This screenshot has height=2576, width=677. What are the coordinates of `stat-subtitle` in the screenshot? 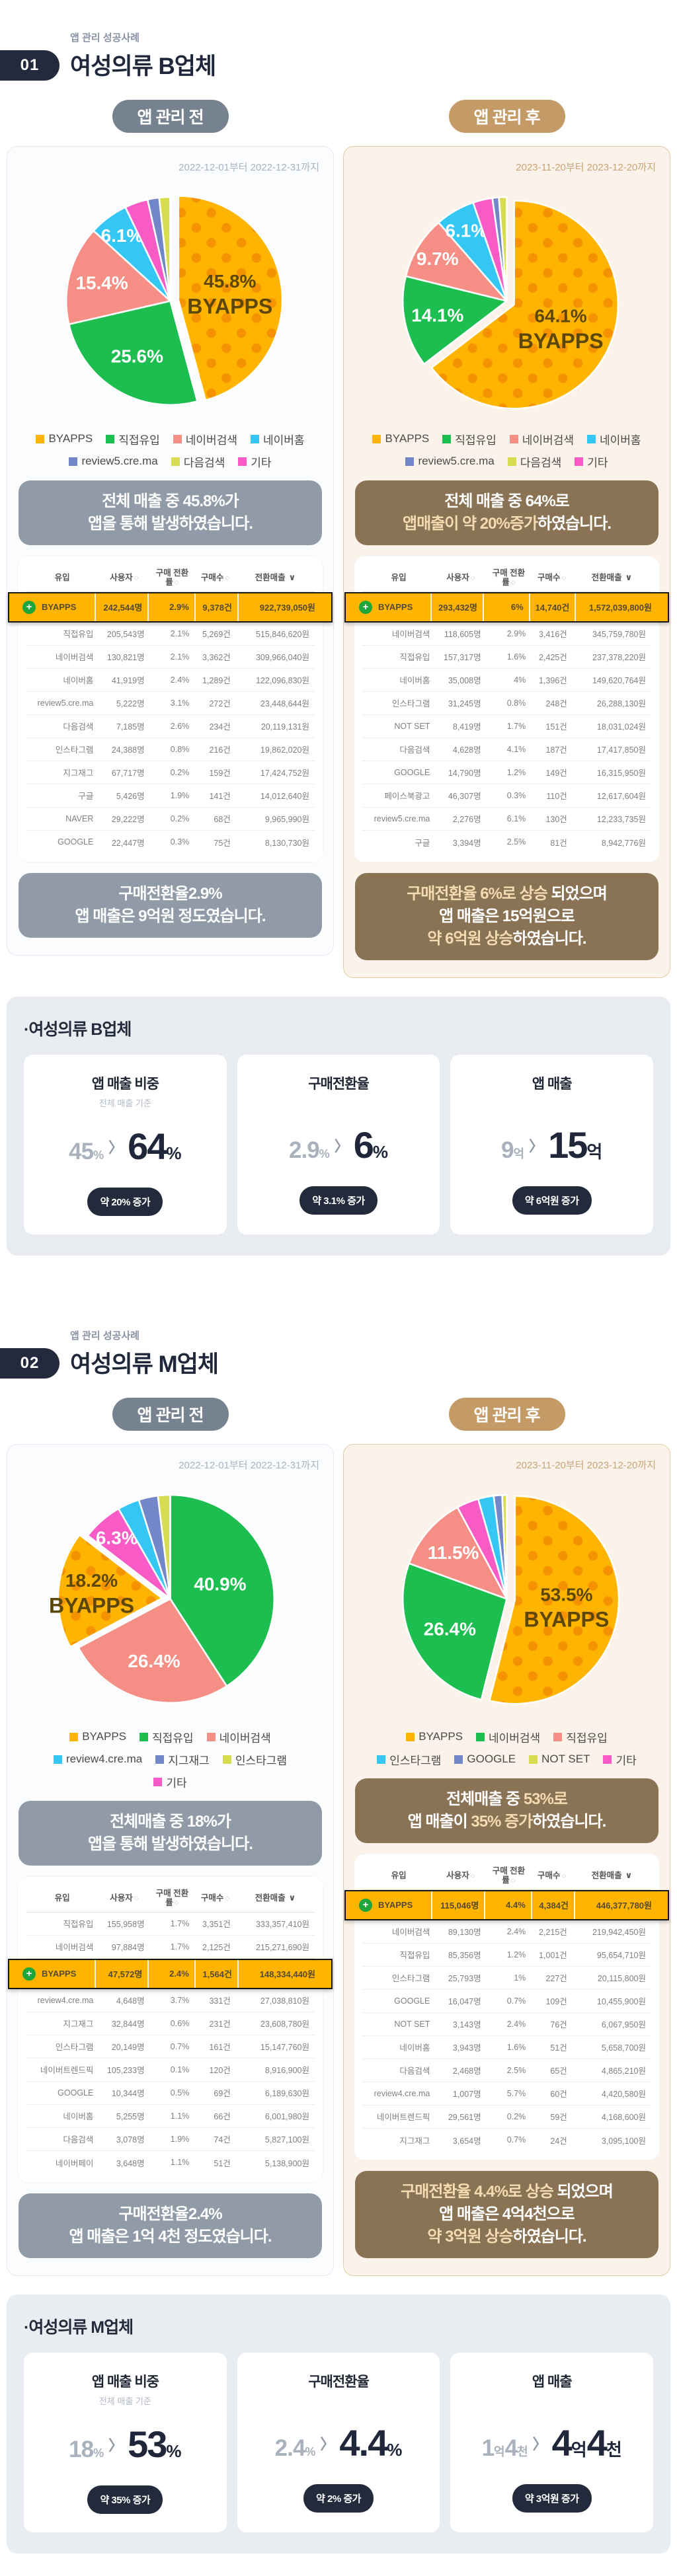 It's located at (552, 2400).